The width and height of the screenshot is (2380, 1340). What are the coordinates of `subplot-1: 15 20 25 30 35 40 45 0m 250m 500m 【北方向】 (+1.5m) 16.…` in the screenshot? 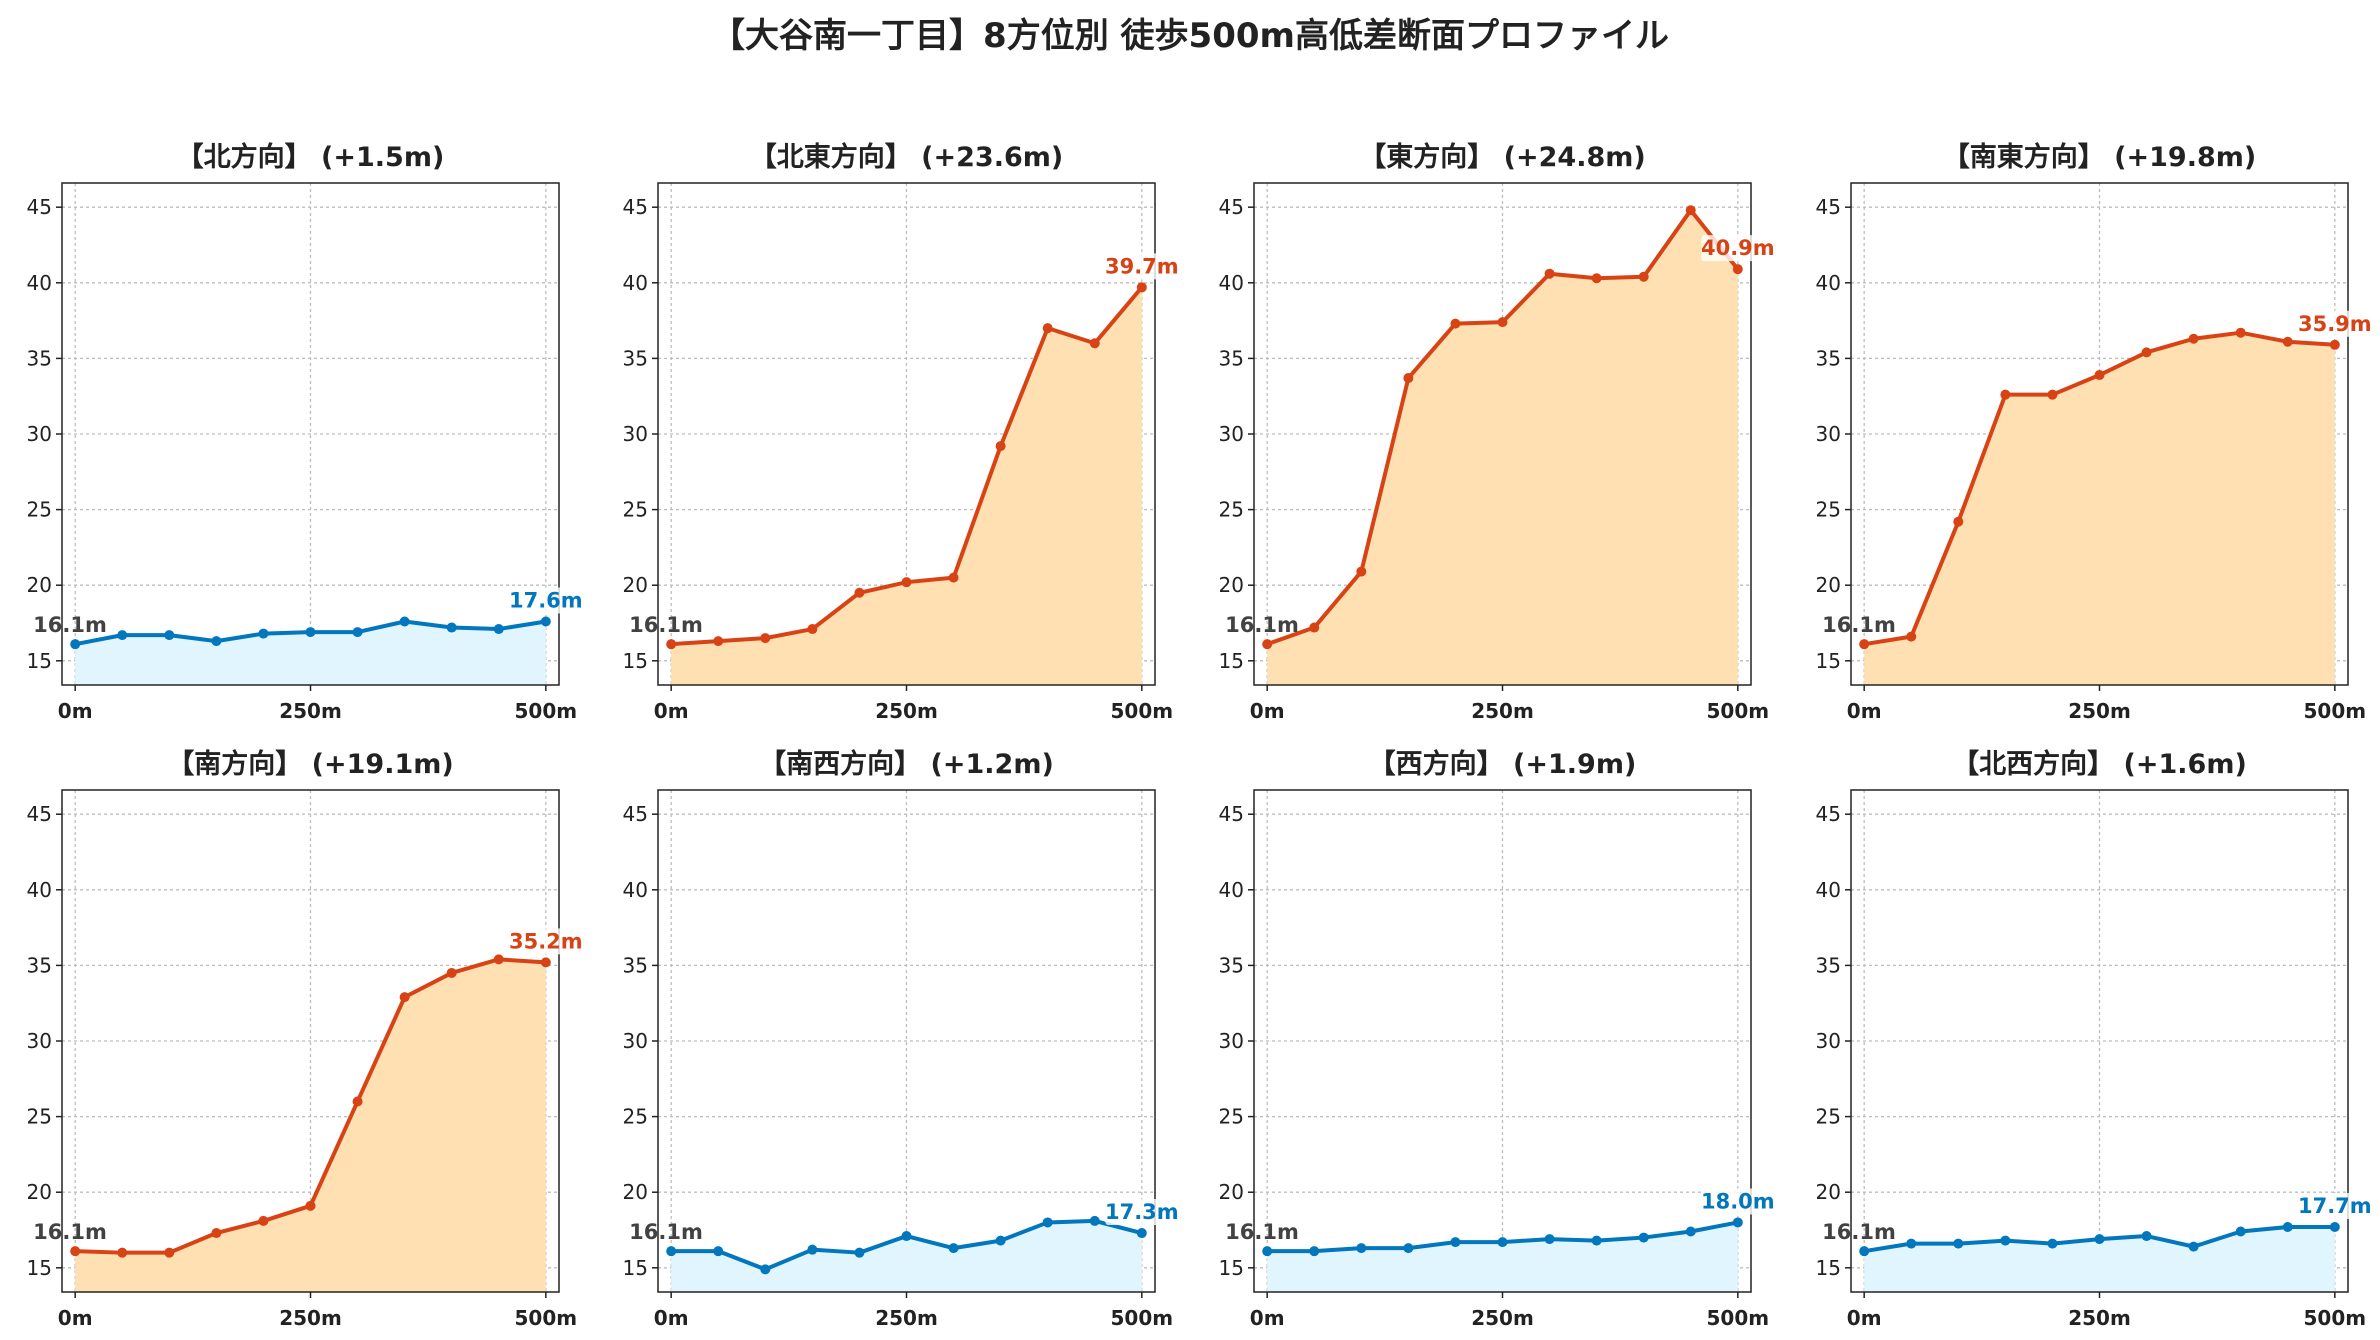 It's located at (305, 432).